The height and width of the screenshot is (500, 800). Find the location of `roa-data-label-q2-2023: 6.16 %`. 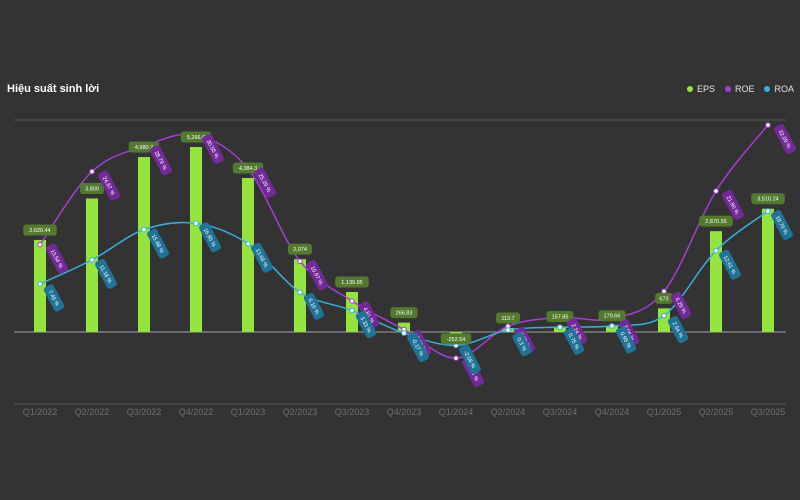

roa-data-label-q2-2023: 6.16 % is located at coordinates (314, 306).